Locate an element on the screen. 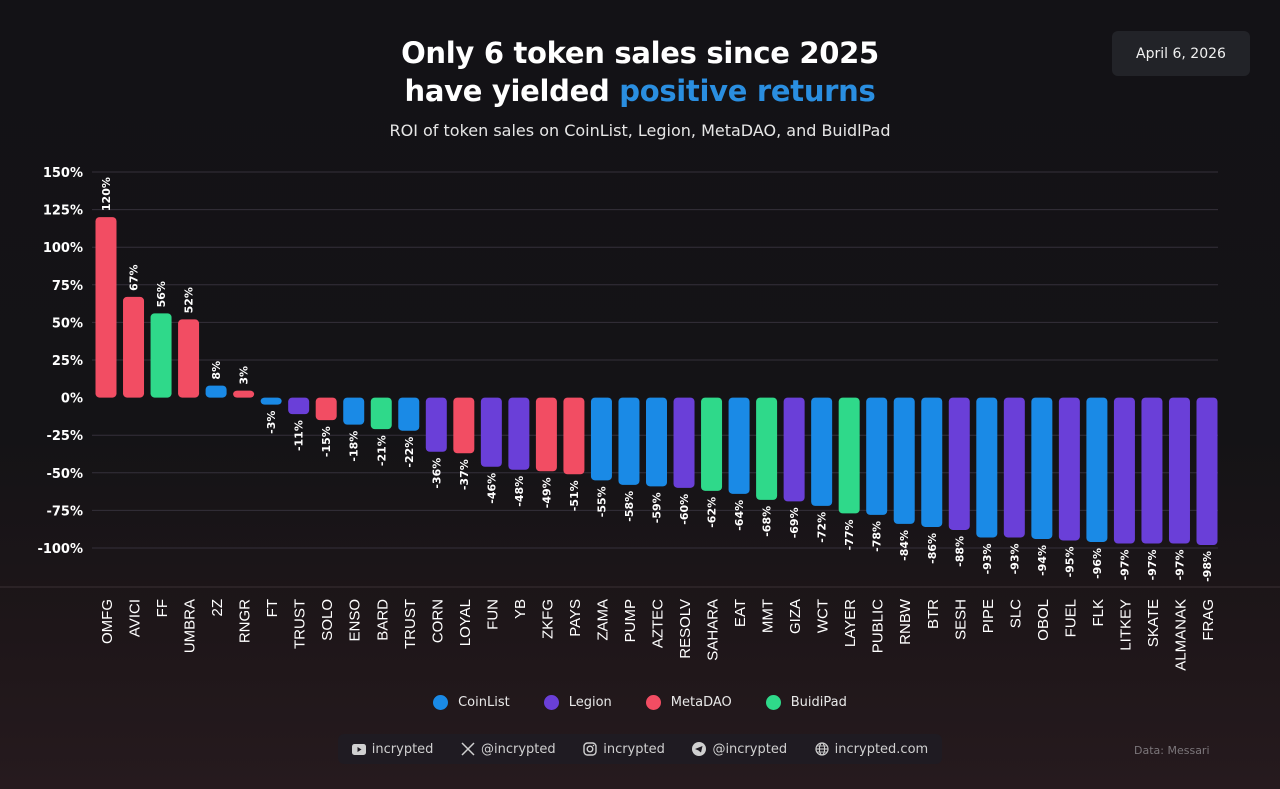  bar-wct is located at coordinates (822, 451).